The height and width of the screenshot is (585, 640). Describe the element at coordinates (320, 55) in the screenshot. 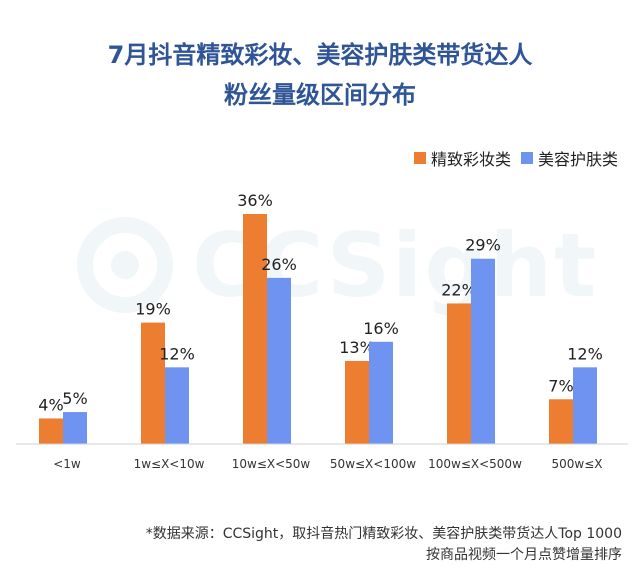

I see `chart-title-line1: 7月抖音精致彩妆、美容护肤类带货达人` at that location.